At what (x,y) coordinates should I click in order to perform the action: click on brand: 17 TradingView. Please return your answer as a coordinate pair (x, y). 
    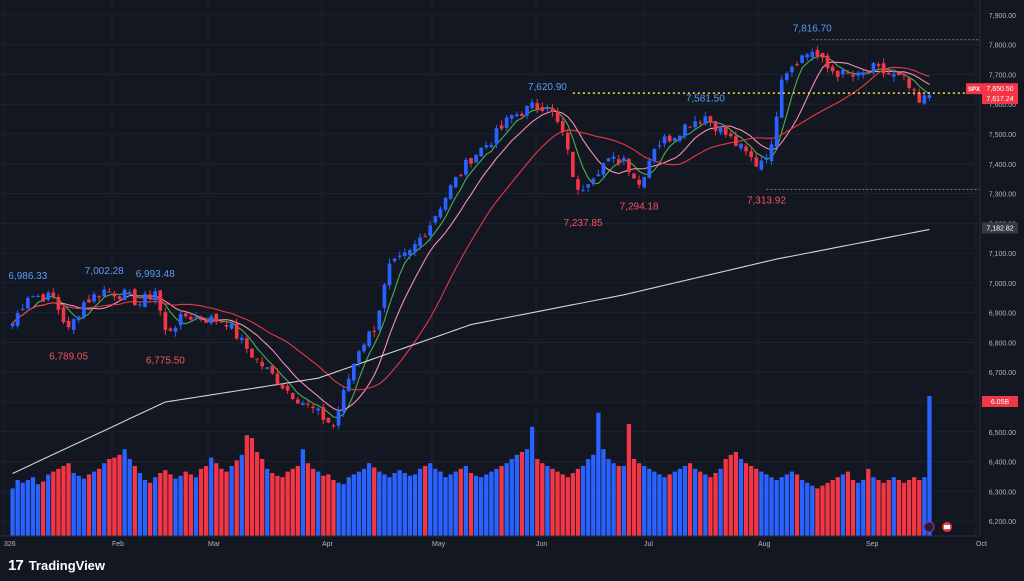
    Looking at the image, I should click on (56, 565).